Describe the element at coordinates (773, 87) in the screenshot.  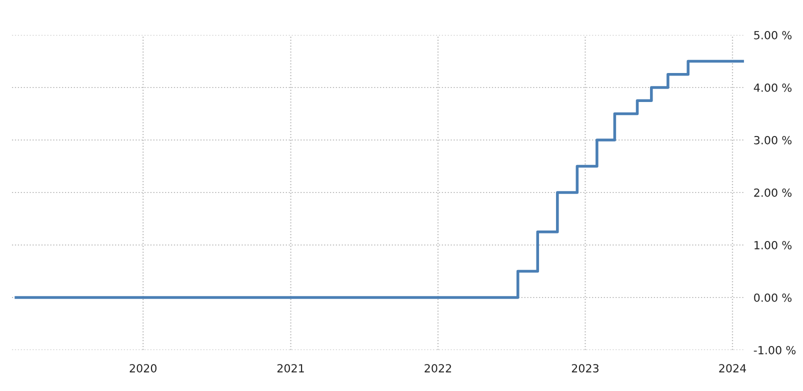
I see `y-tick-label: 4.00 %` at that location.